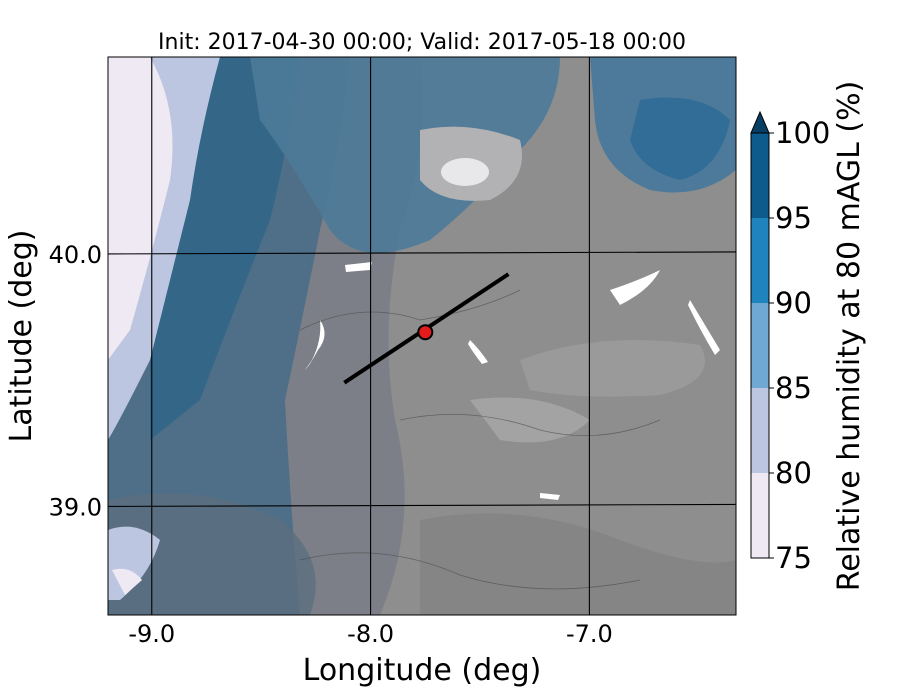  What do you see at coordinates (75, 381) in the screenshot?
I see `y-ticks: 40.0 39.0` at bounding box center [75, 381].